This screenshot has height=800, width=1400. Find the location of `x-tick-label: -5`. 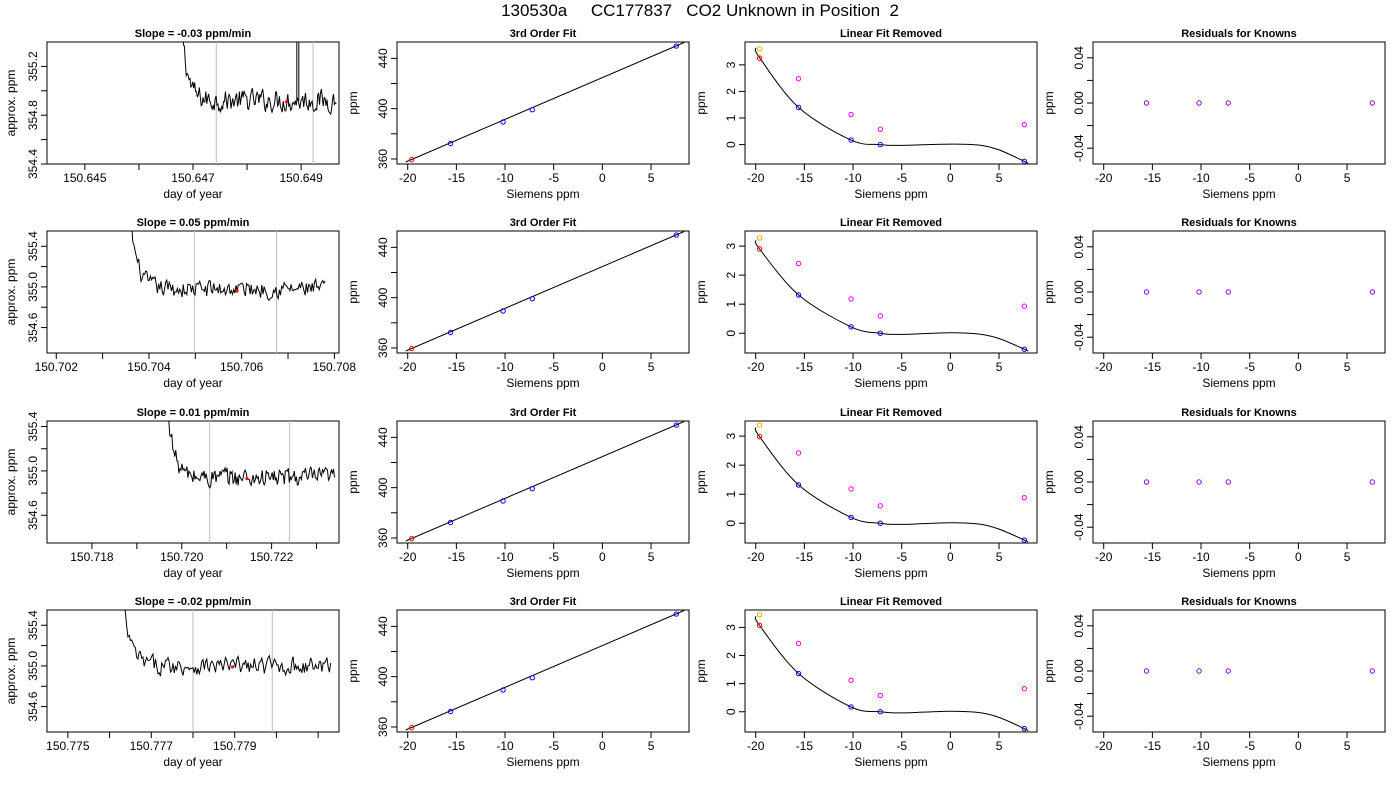

x-tick-label: -5 is located at coordinates (553, 557).